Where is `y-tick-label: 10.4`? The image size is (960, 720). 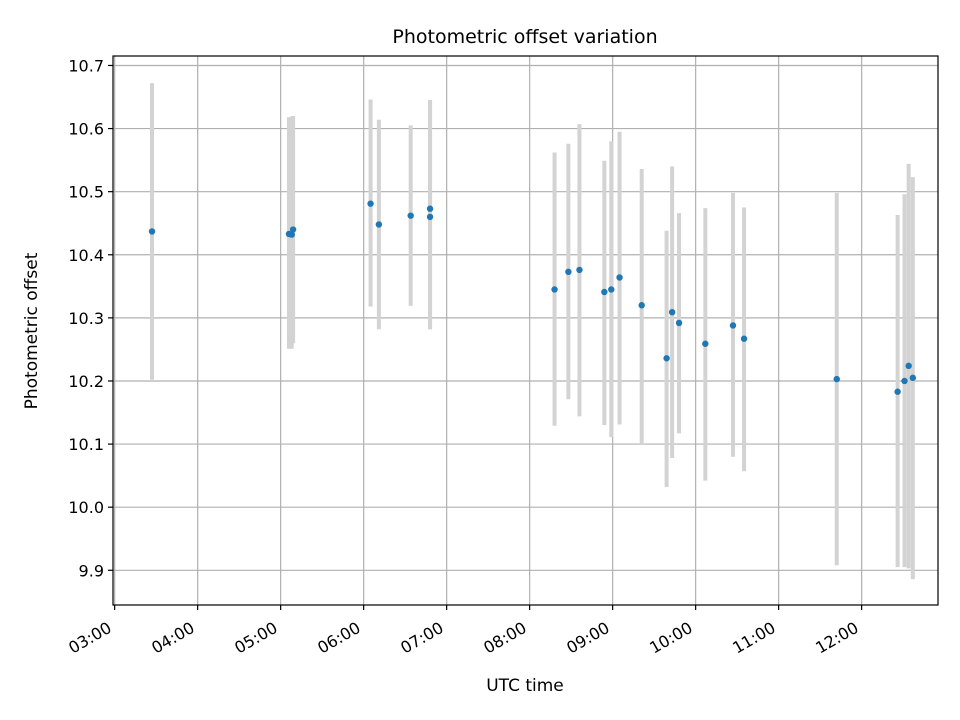 y-tick-label: 10.4 is located at coordinates (86, 255).